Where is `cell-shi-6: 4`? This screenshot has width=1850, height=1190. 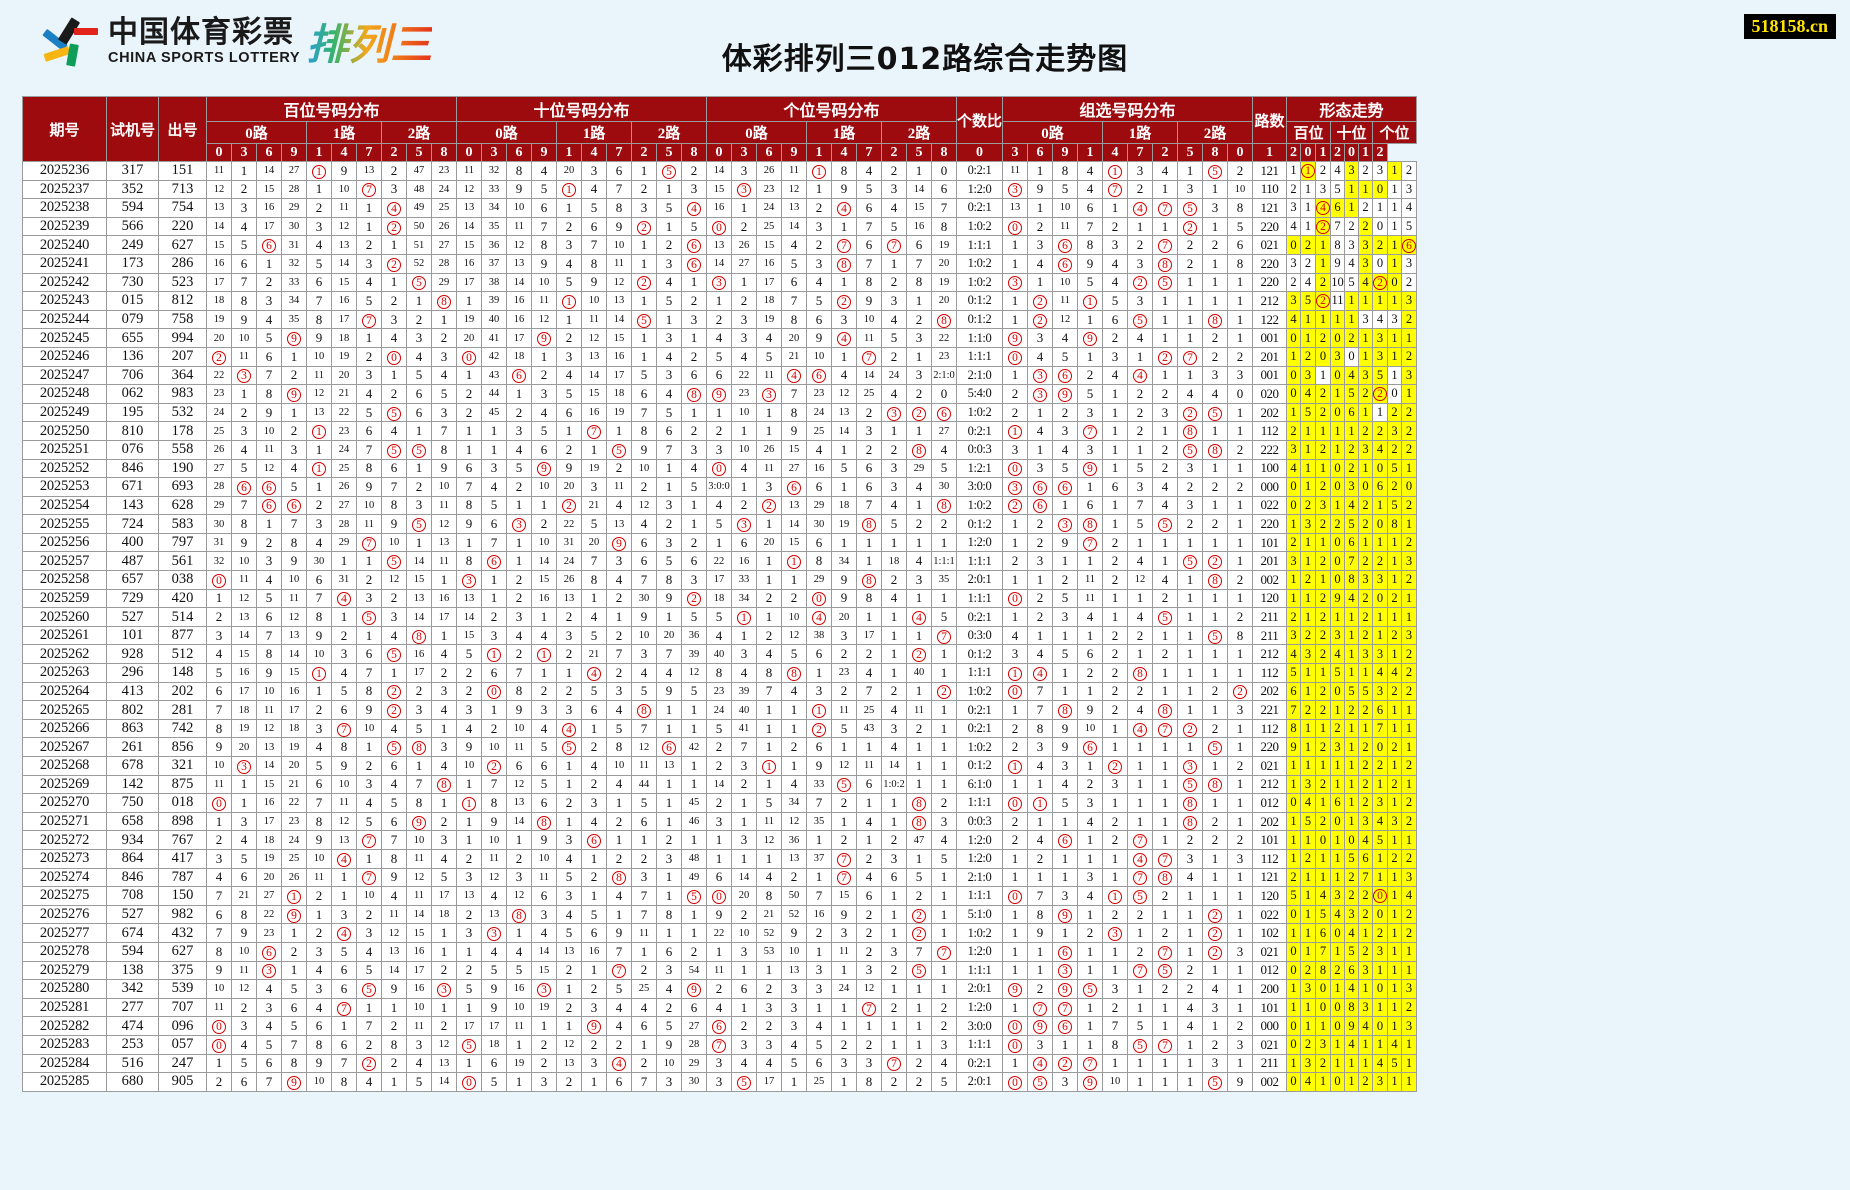 cell-shi-6: 4 is located at coordinates (619, 710).